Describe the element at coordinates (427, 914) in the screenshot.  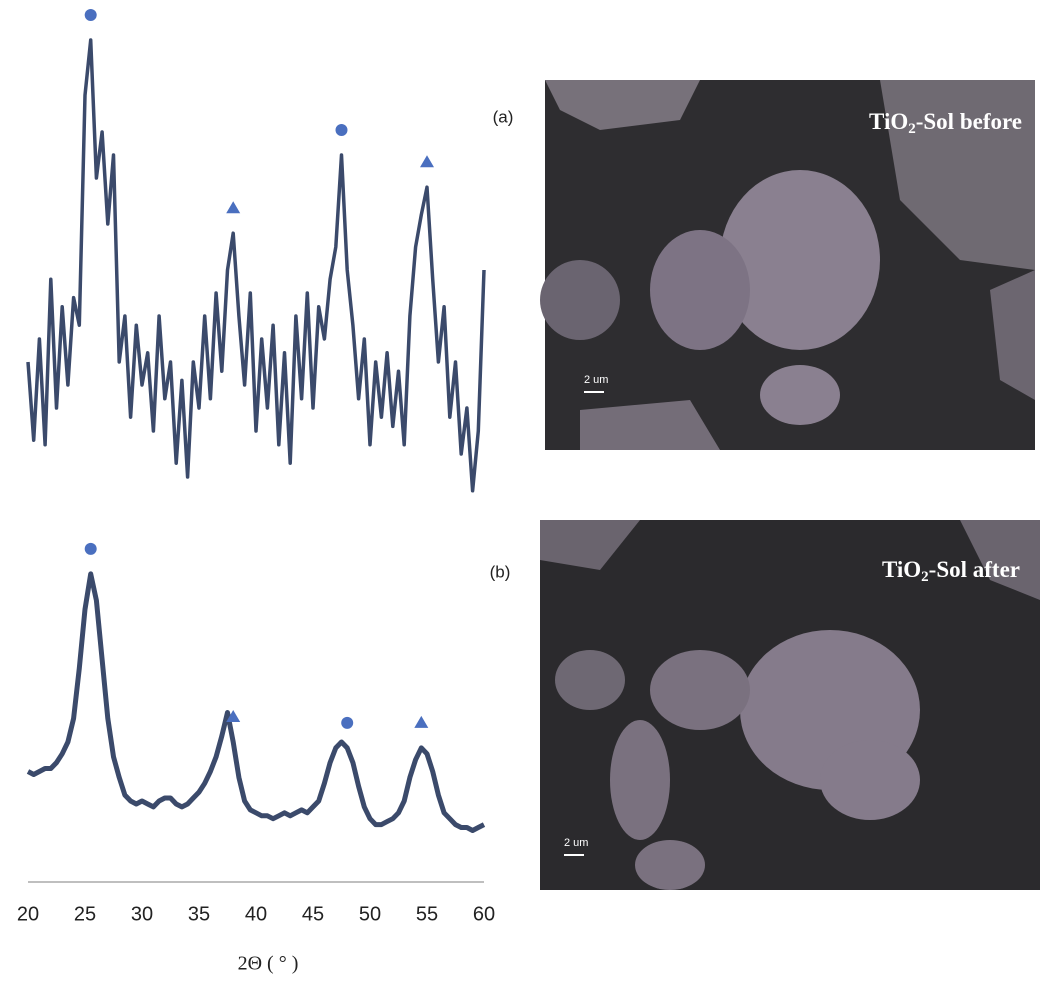
I see `x-tick-label: 55` at that location.